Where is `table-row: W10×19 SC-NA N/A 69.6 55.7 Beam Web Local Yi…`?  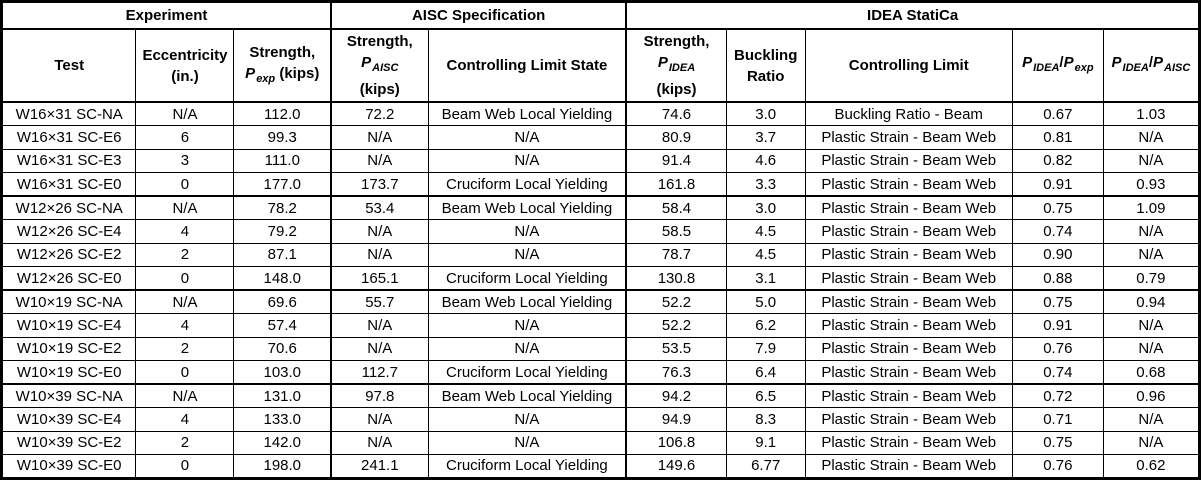
table-row: W10×19 SC-NA N/A 69.6 55.7 Beam Web Local Yi… is located at coordinates (600, 301).